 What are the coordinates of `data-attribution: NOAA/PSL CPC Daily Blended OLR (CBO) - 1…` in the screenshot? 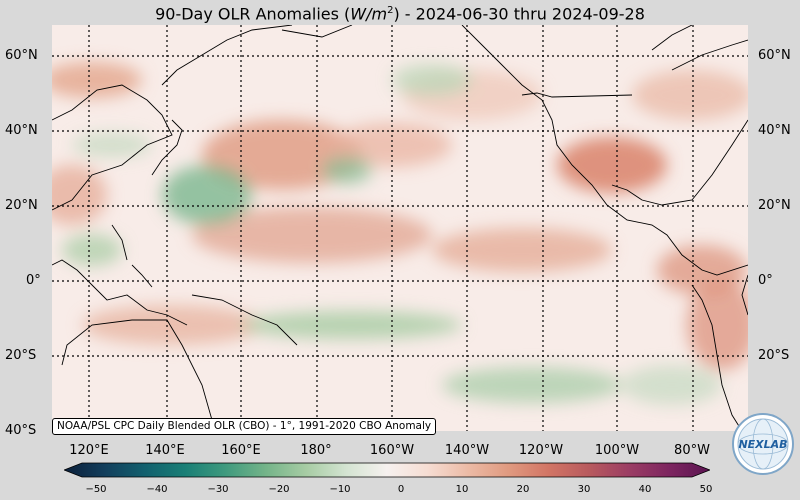 It's located at (244, 426).